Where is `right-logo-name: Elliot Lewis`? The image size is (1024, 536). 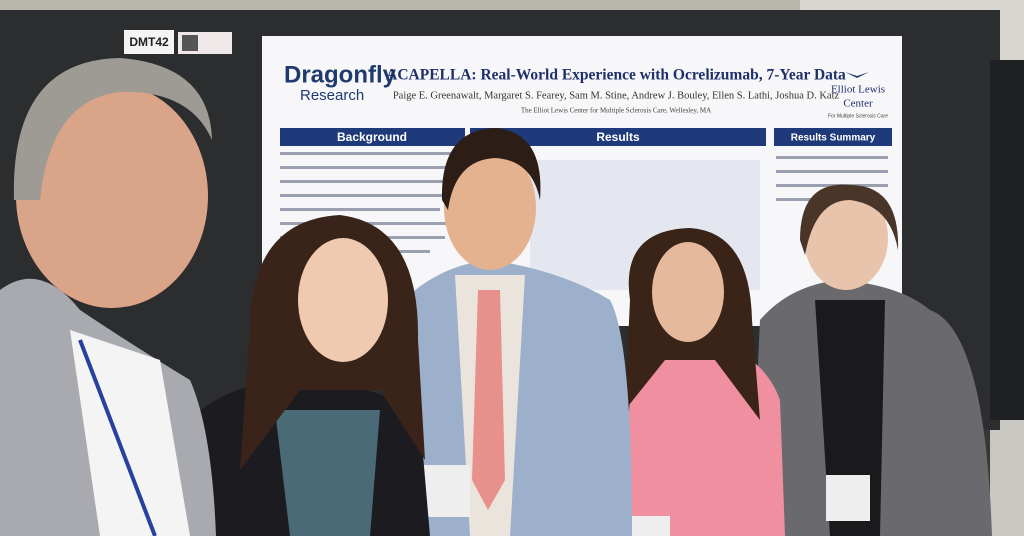
right-logo-name: Elliot Lewis is located at coordinates (858, 90).